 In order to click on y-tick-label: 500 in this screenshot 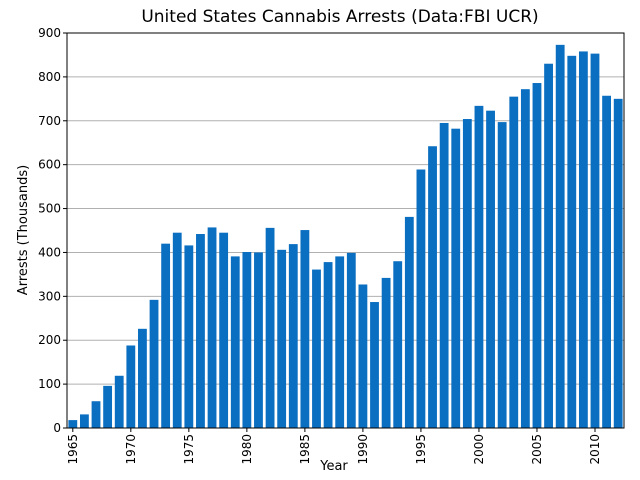, I will do `click(49, 209)`.